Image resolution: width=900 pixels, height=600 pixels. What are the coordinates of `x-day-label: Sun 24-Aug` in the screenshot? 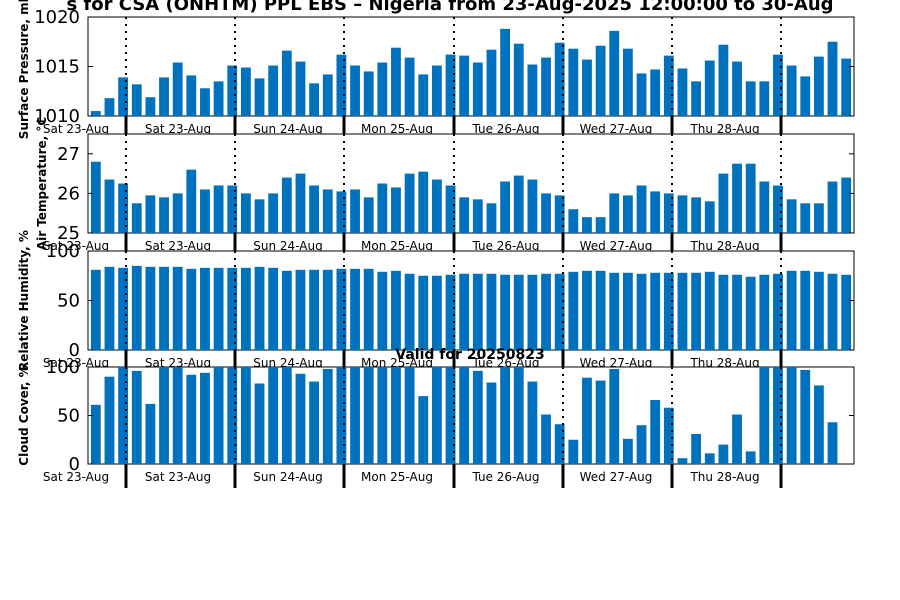 It's located at (287, 129).